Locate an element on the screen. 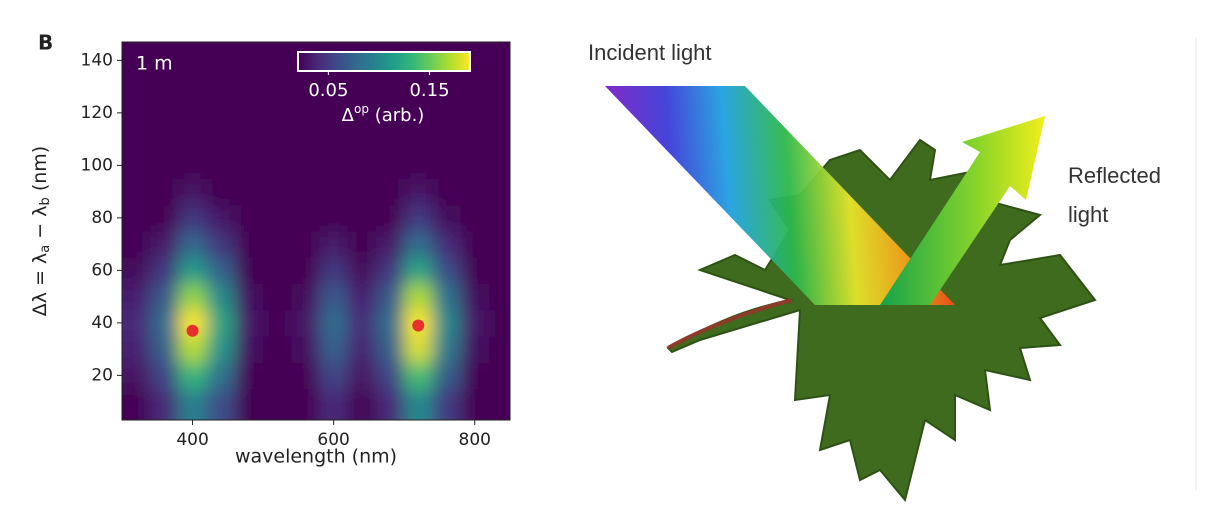 The image size is (1212, 513). colorbar-frame is located at coordinates (384, 61).